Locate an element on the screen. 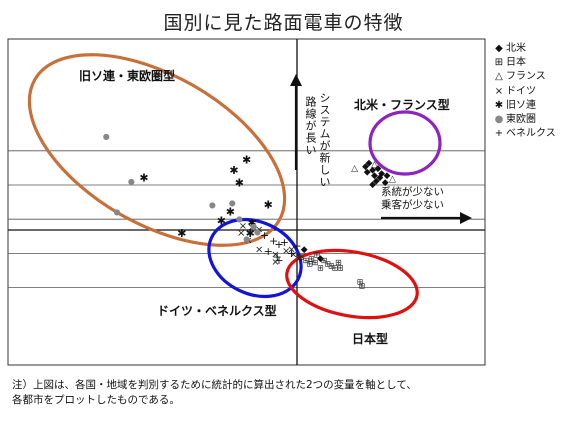  point-東欧圏-8: ● is located at coordinates (246, 239).